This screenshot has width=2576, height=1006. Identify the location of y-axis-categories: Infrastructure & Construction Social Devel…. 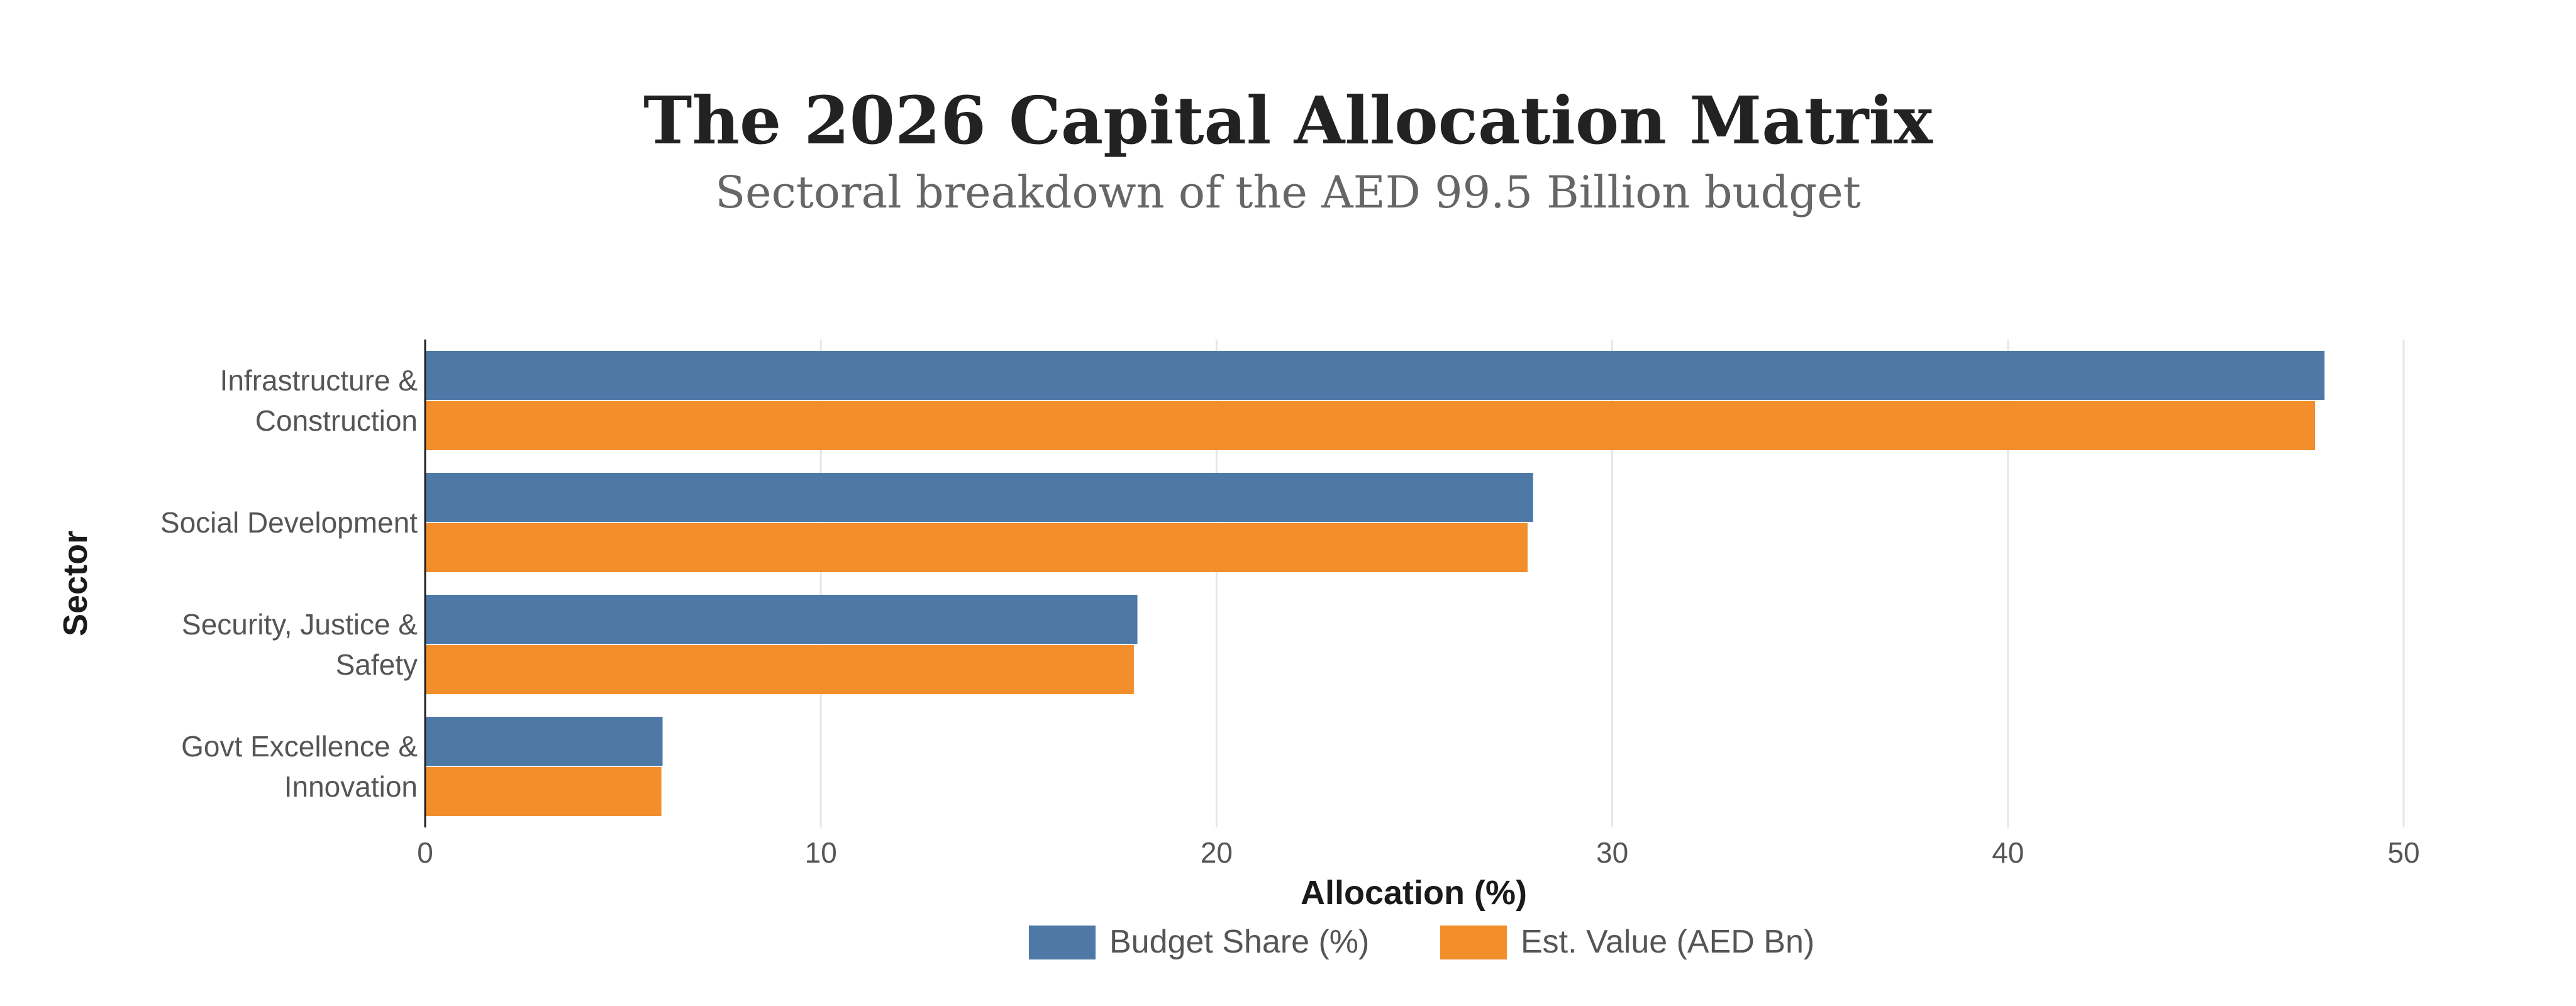
(289, 584).